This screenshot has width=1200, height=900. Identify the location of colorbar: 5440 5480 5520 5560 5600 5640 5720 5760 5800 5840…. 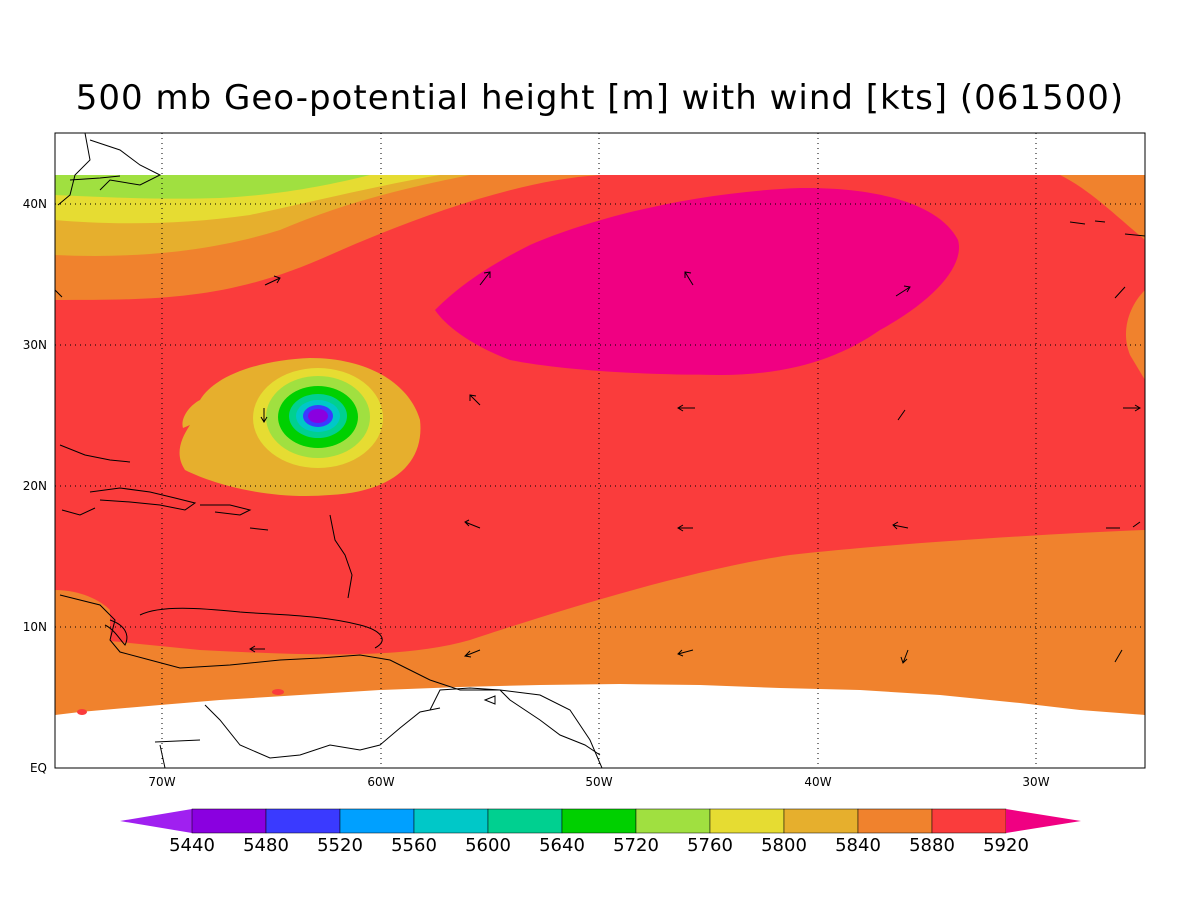
(600, 832).